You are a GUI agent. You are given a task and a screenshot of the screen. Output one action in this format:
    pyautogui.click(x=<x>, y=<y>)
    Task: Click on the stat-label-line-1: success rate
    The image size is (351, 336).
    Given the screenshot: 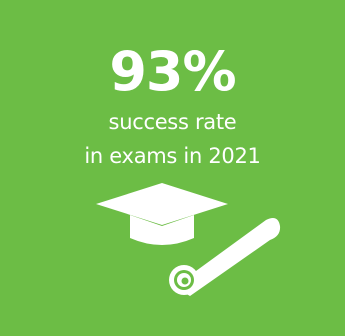 What is the action you would take?
    pyautogui.click(x=172, y=122)
    